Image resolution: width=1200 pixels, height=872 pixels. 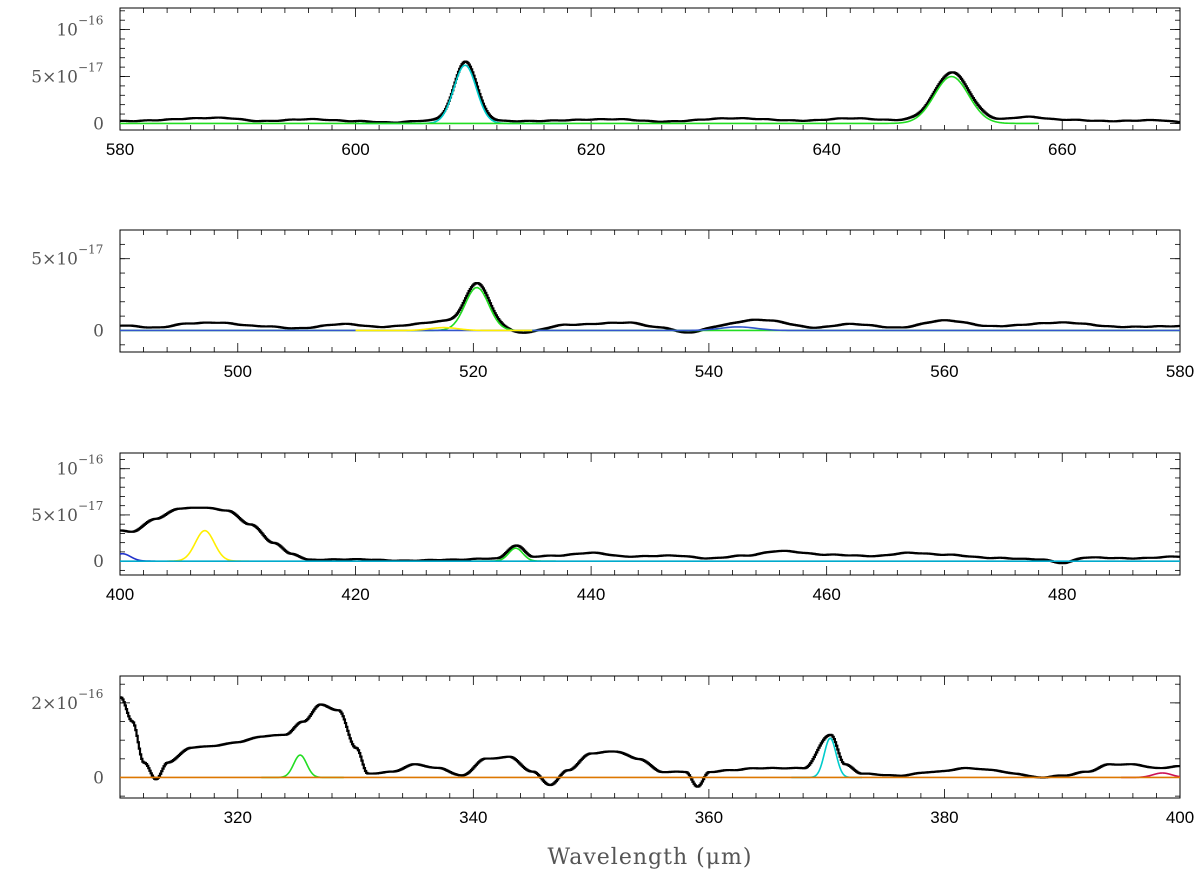 I want to click on x-tick-label: 520, so click(x=473, y=371).